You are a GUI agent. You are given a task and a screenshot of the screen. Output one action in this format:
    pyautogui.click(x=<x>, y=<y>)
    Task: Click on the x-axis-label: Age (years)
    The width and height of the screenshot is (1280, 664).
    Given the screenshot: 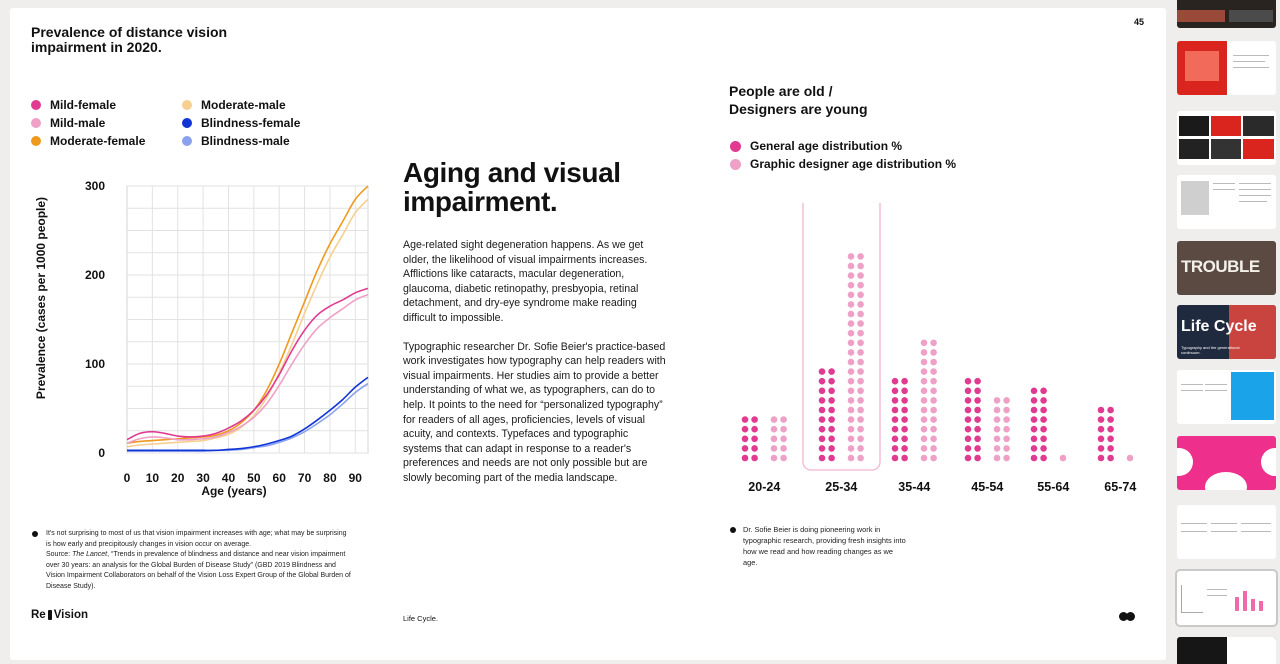 What is the action you would take?
    pyautogui.click(x=233, y=491)
    